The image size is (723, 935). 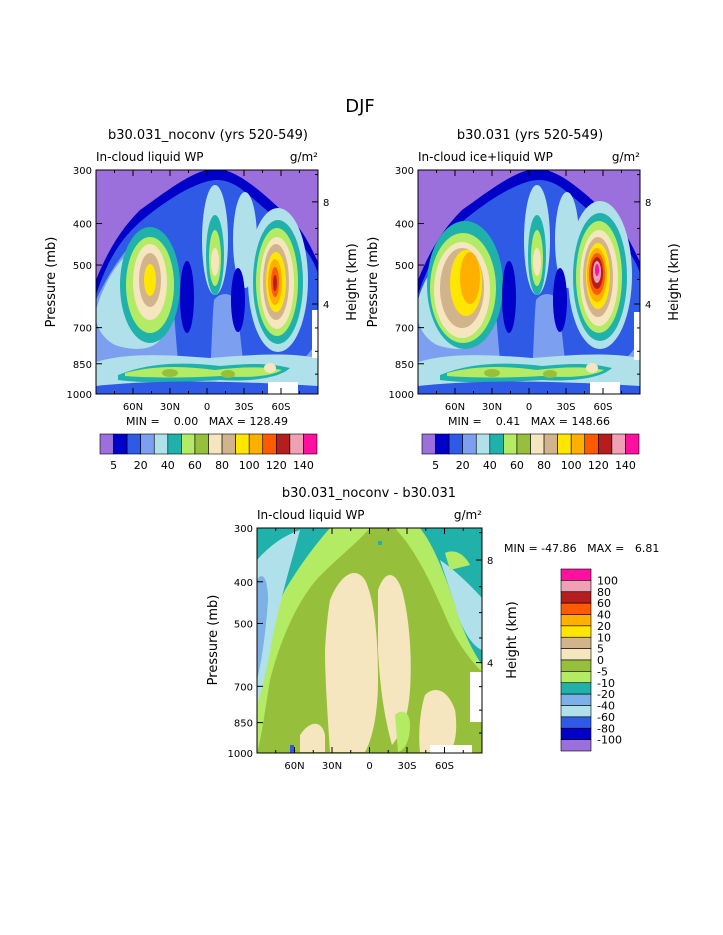 I want to click on colorbar-label: -100, so click(x=609, y=740).